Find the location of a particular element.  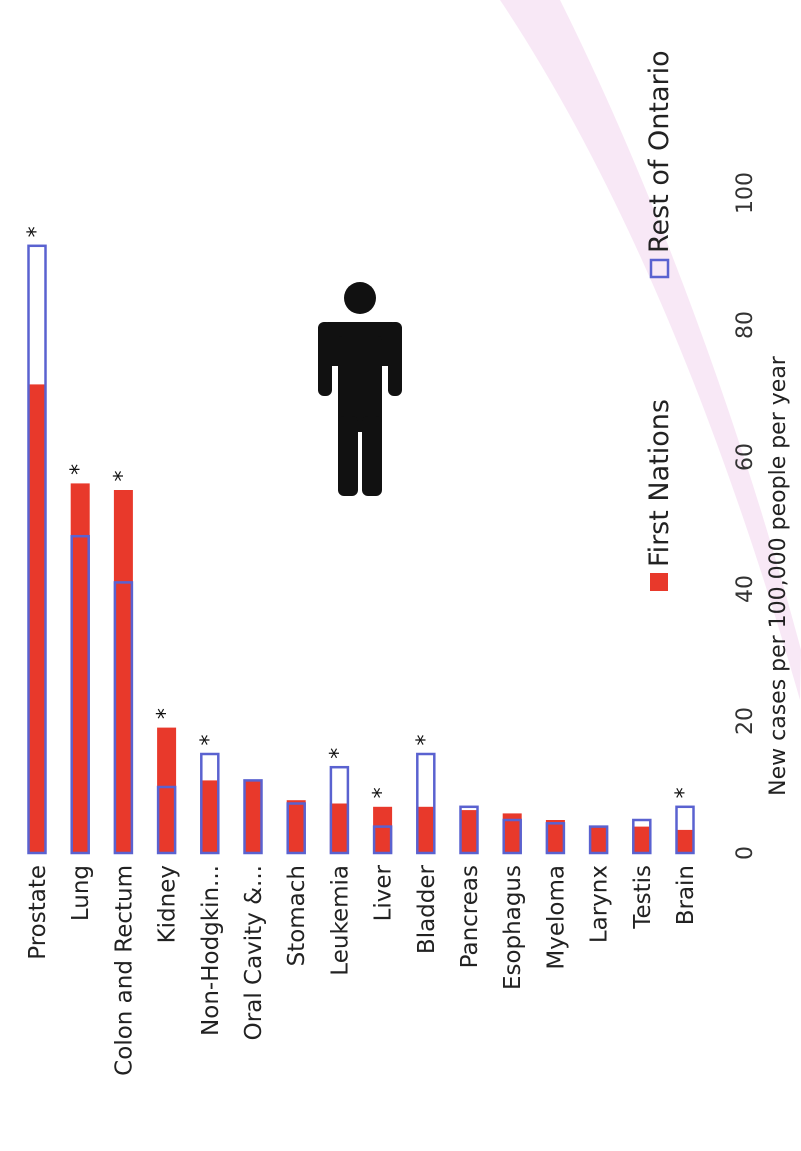

category-label: Prostate is located at coordinates (38, 912).